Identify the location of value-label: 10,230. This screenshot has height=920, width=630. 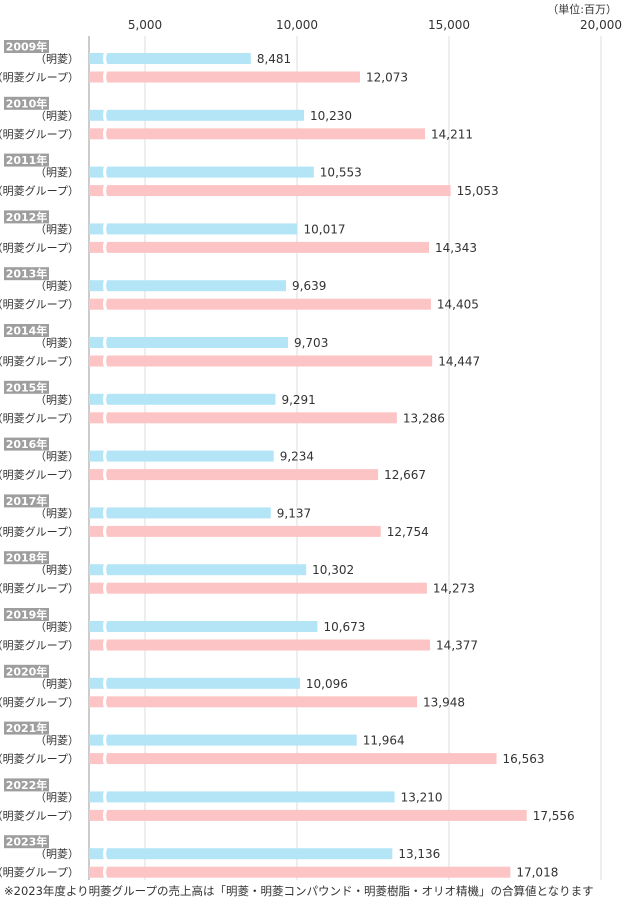
(331, 116).